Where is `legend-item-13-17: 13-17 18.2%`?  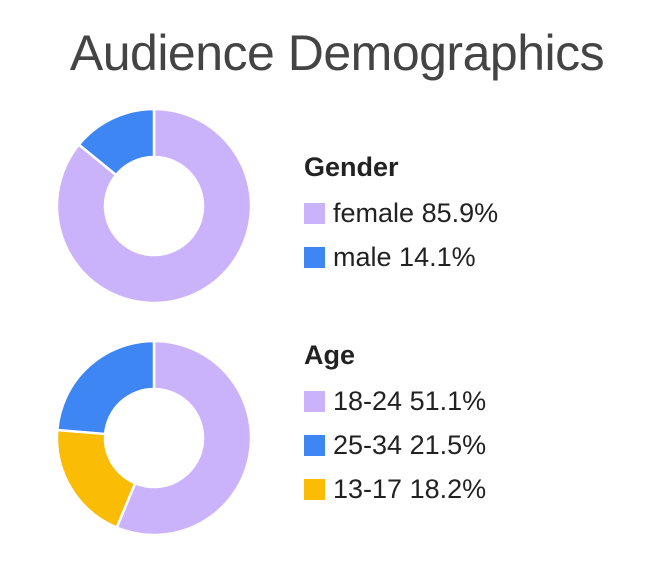 legend-item-13-17: 13-17 18.2% is located at coordinates (395, 489).